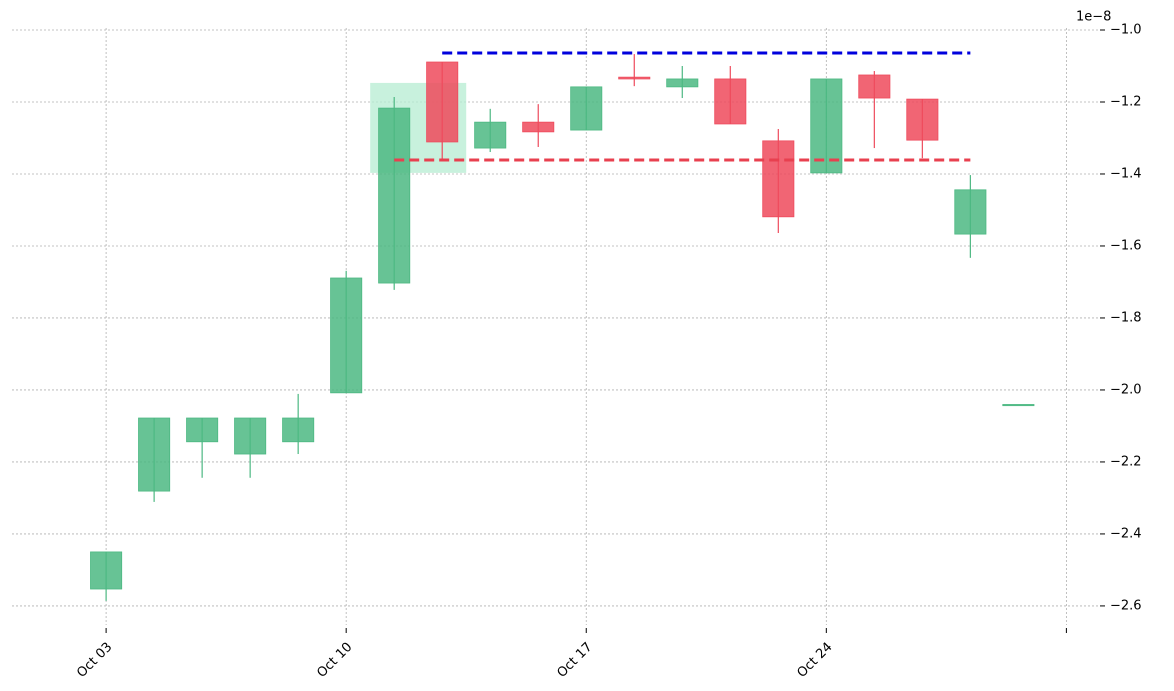 The height and width of the screenshot is (691, 1174). Describe the element at coordinates (1126, 173) in the screenshot. I see `y-tick-label: −1.4` at that location.